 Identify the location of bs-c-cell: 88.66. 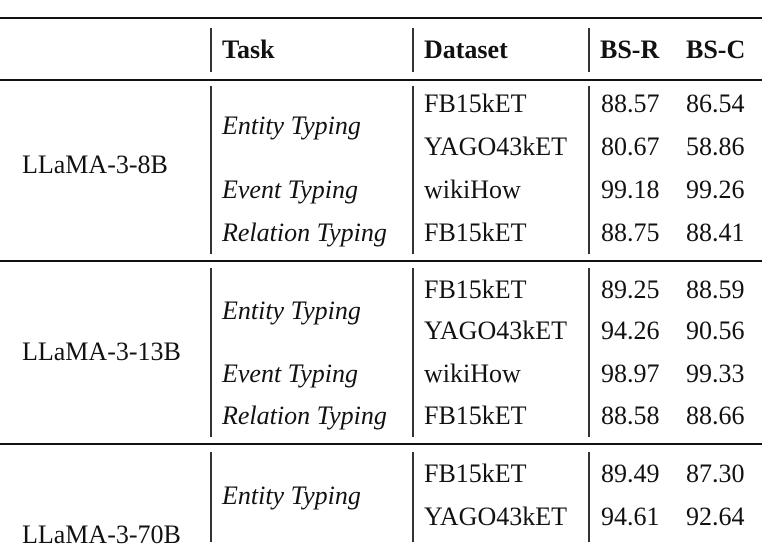
(715, 415).